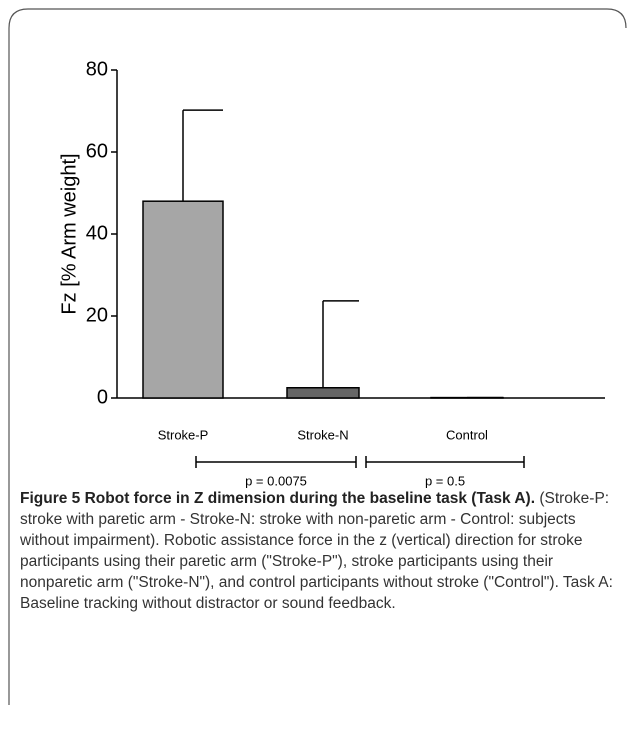 The image size is (627, 734). What do you see at coordinates (322, 434) in the screenshot?
I see `x-tick-label: Stroke-N` at bounding box center [322, 434].